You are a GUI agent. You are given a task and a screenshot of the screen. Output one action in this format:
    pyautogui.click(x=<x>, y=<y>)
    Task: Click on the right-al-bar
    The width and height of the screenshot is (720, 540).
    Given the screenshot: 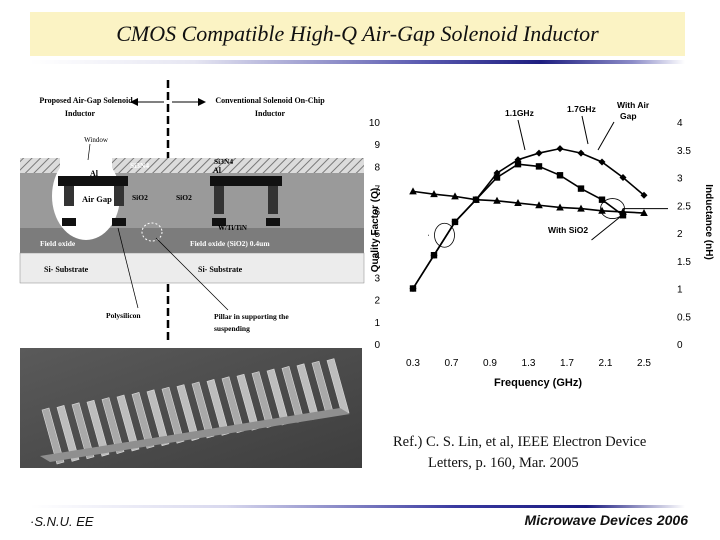 What is the action you would take?
    pyautogui.click(x=246, y=181)
    